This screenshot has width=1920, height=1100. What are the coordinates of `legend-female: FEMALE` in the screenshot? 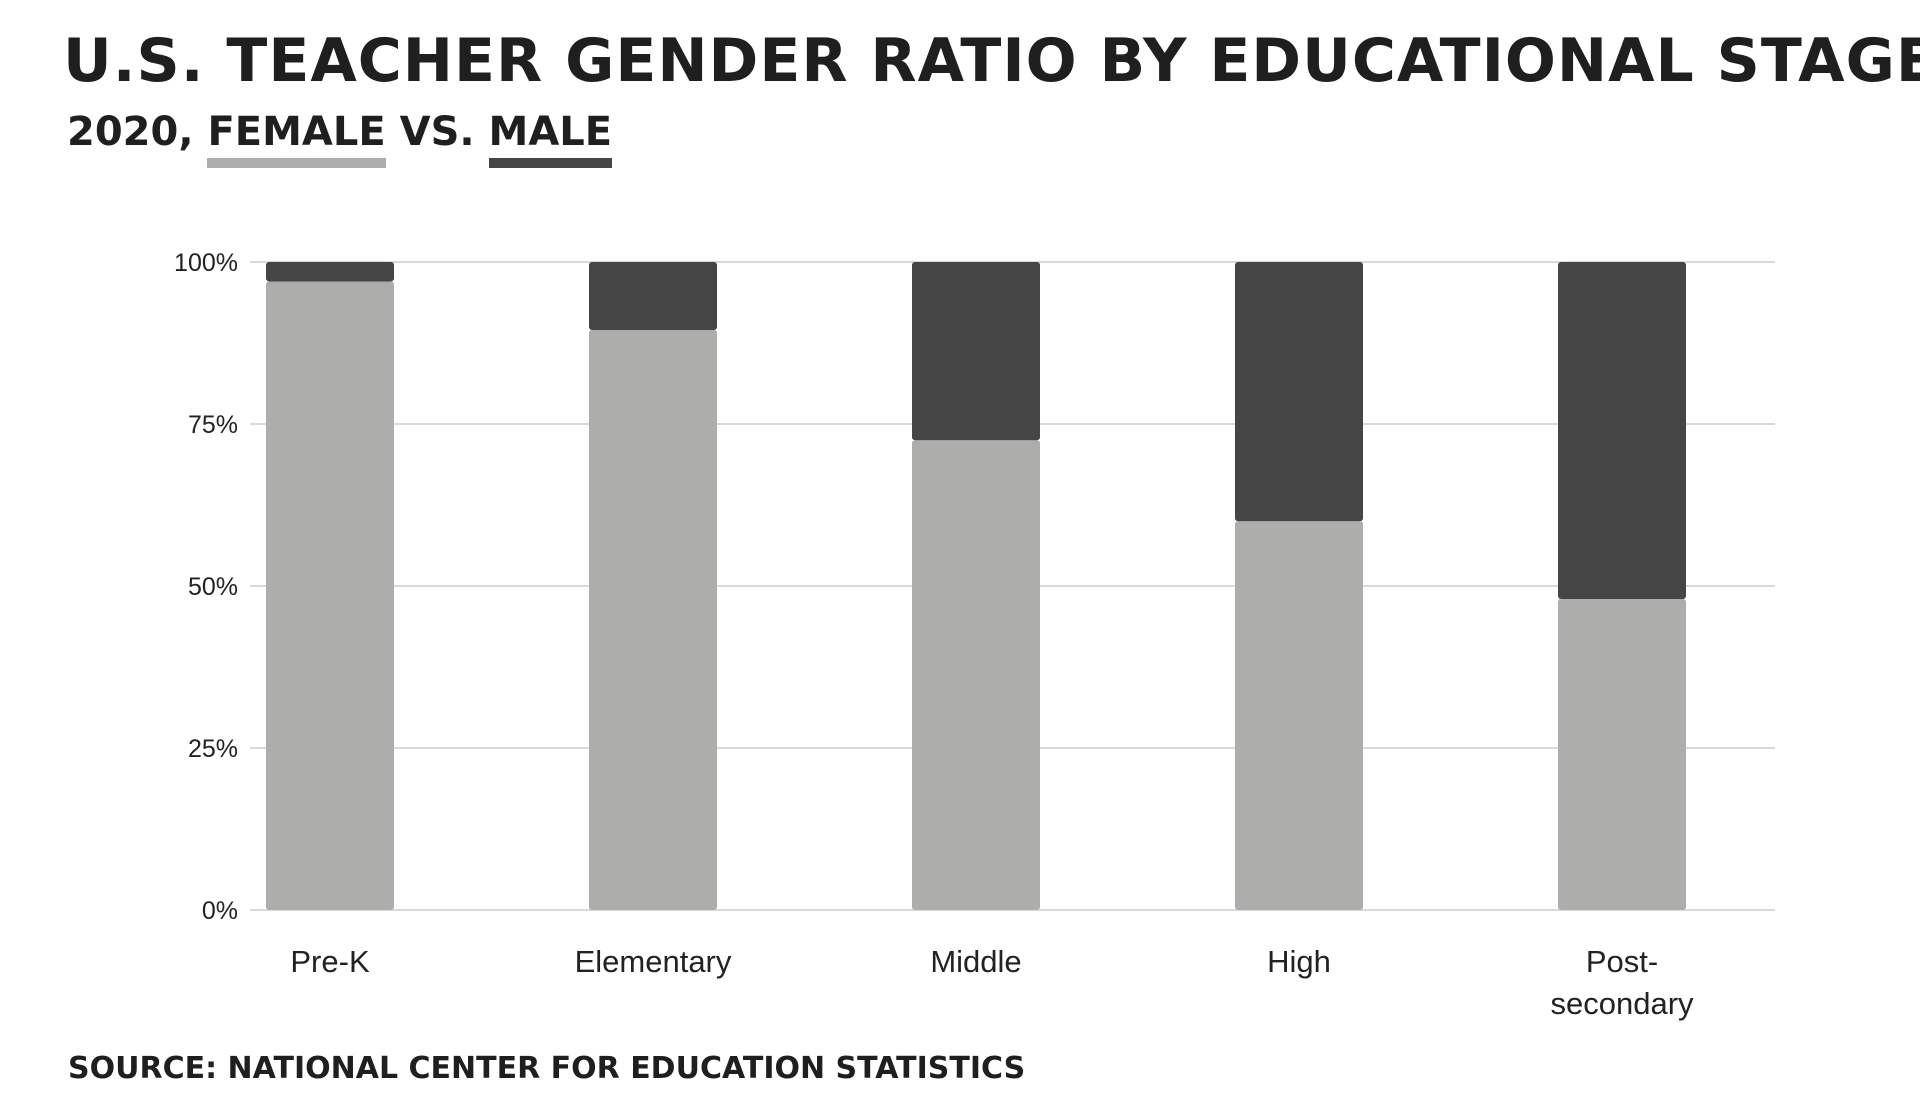 It's located at (296, 138).